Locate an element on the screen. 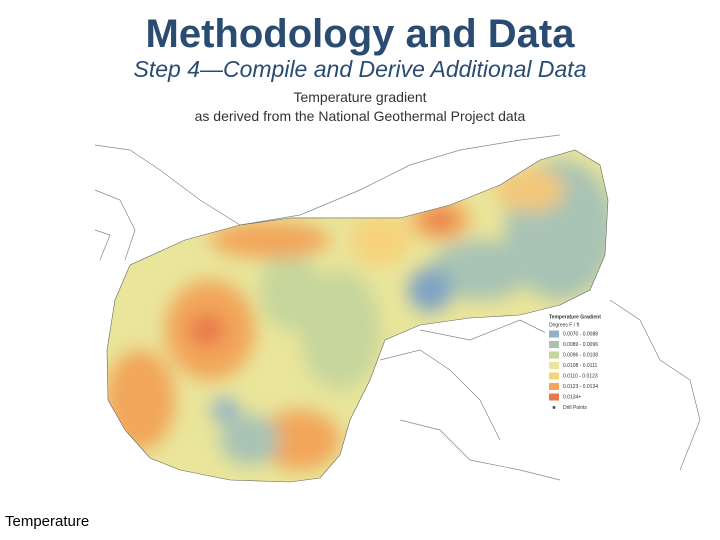  legend-label: 0.0134+ is located at coordinates (572, 397).